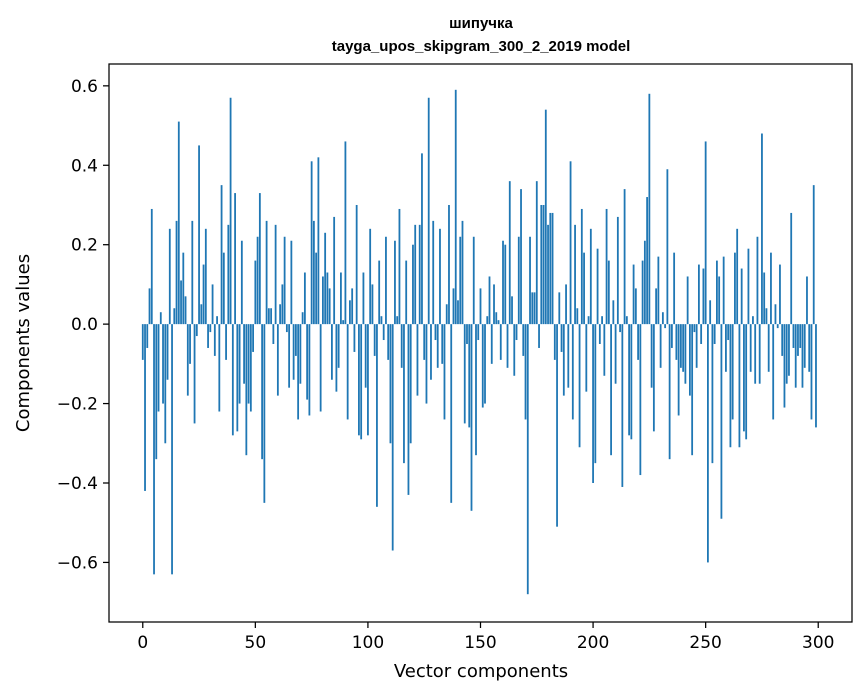 The image size is (867, 696). Describe the element at coordinates (84, 166) in the screenshot. I see `y-tick-label: 0.4` at that location.